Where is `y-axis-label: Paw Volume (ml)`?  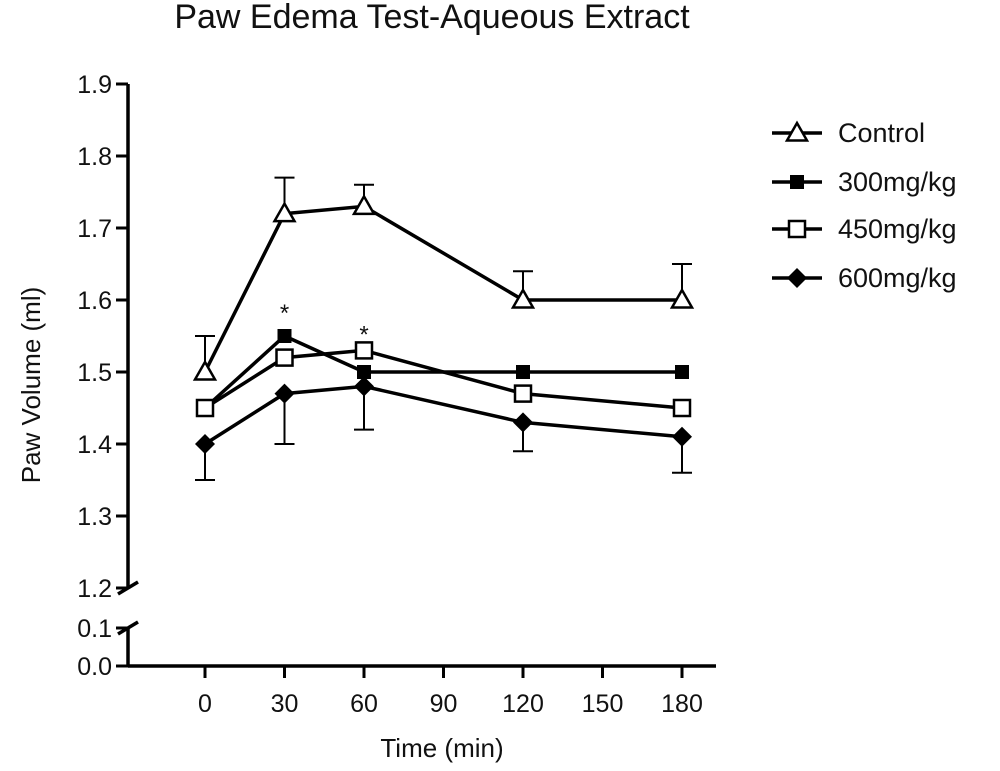 y-axis-label: Paw Volume (ml) is located at coordinates (31, 385).